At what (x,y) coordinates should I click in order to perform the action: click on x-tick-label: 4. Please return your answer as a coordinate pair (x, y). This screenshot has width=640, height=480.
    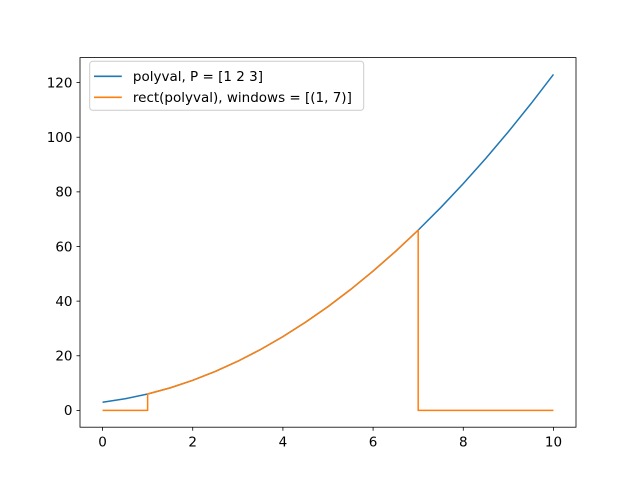
    Looking at the image, I should click on (283, 443).